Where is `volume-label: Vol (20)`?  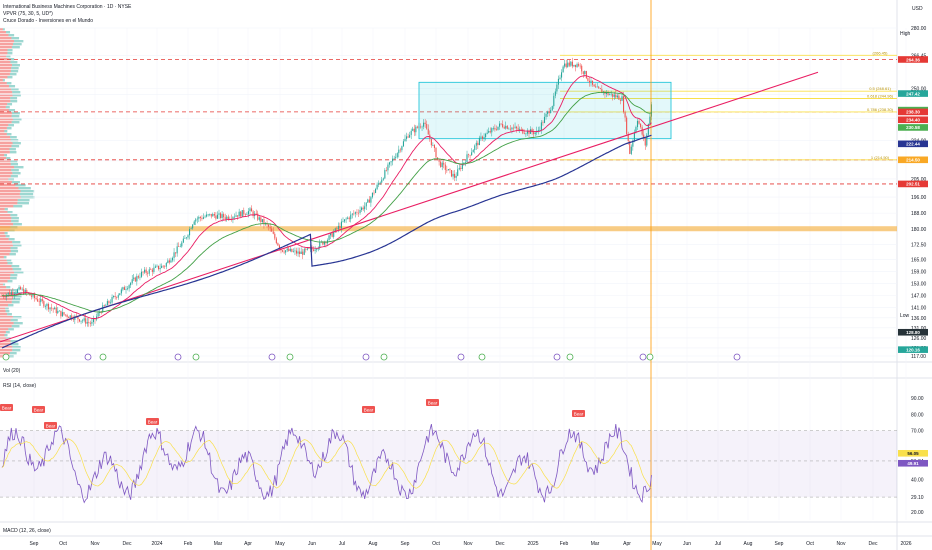
volume-label: Vol (20) is located at coordinates (12, 371).